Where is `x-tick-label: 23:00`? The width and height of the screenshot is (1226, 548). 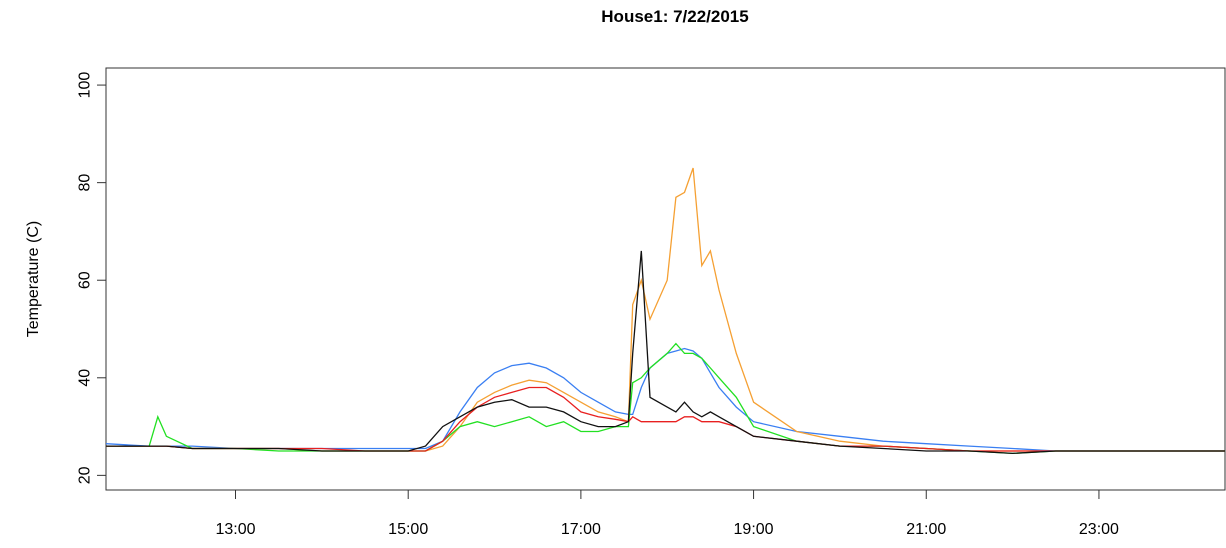 x-tick-label: 23:00 is located at coordinates (1099, 529).